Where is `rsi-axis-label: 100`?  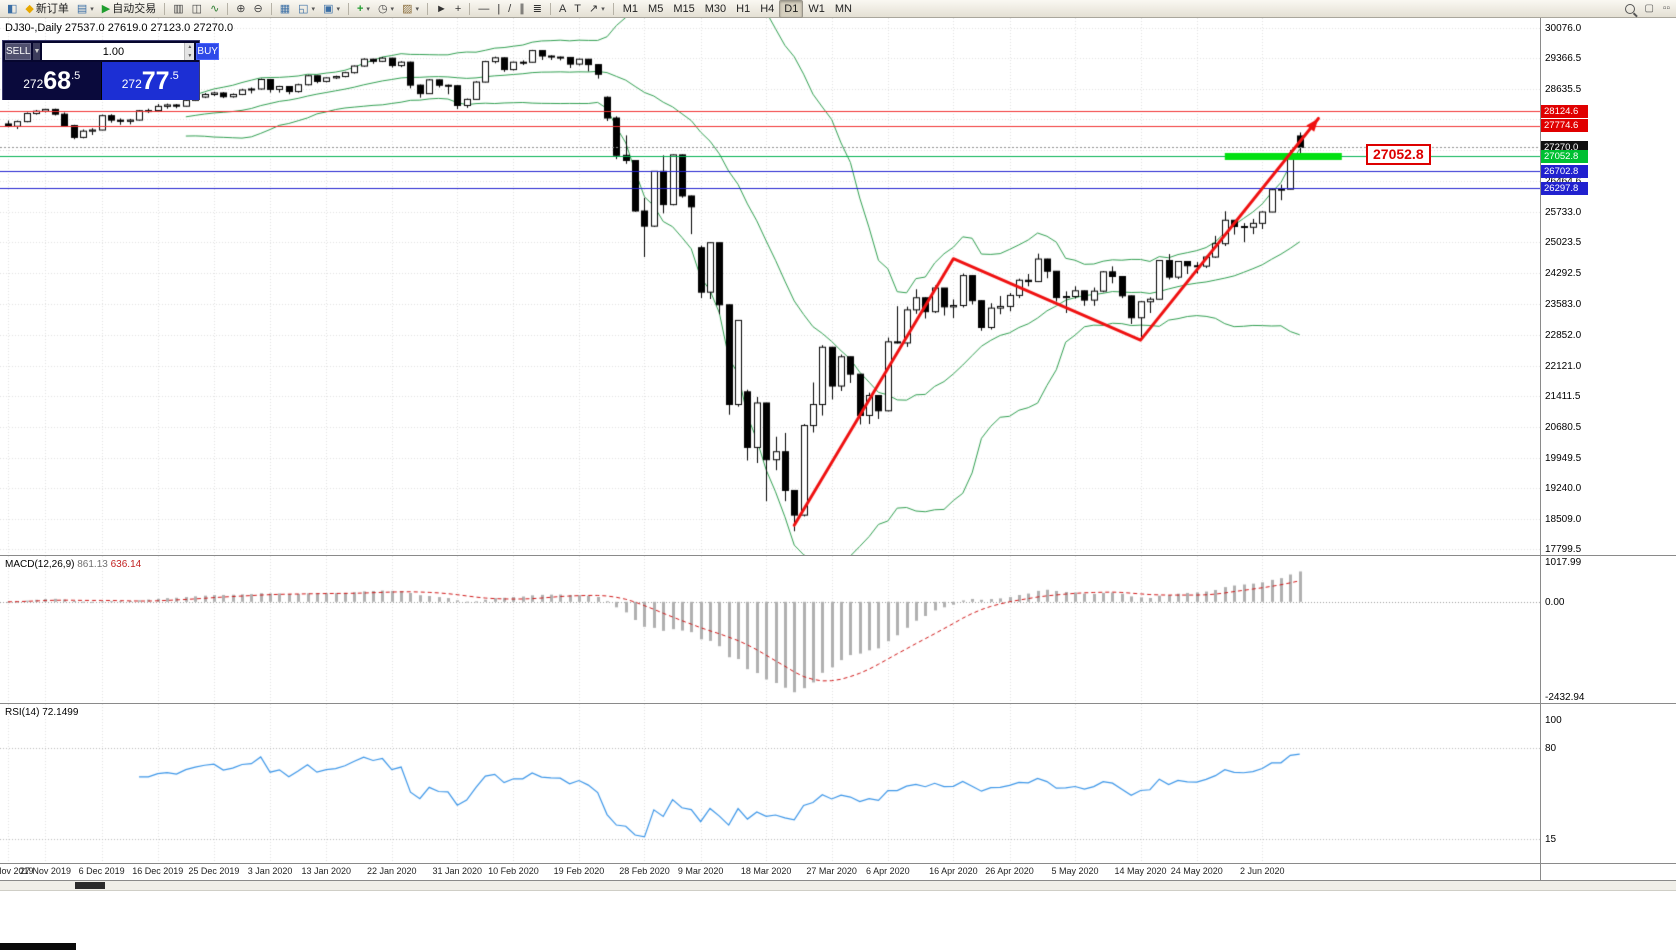 rsi-axis-label: 100 is located at coordinates (1553, 720).